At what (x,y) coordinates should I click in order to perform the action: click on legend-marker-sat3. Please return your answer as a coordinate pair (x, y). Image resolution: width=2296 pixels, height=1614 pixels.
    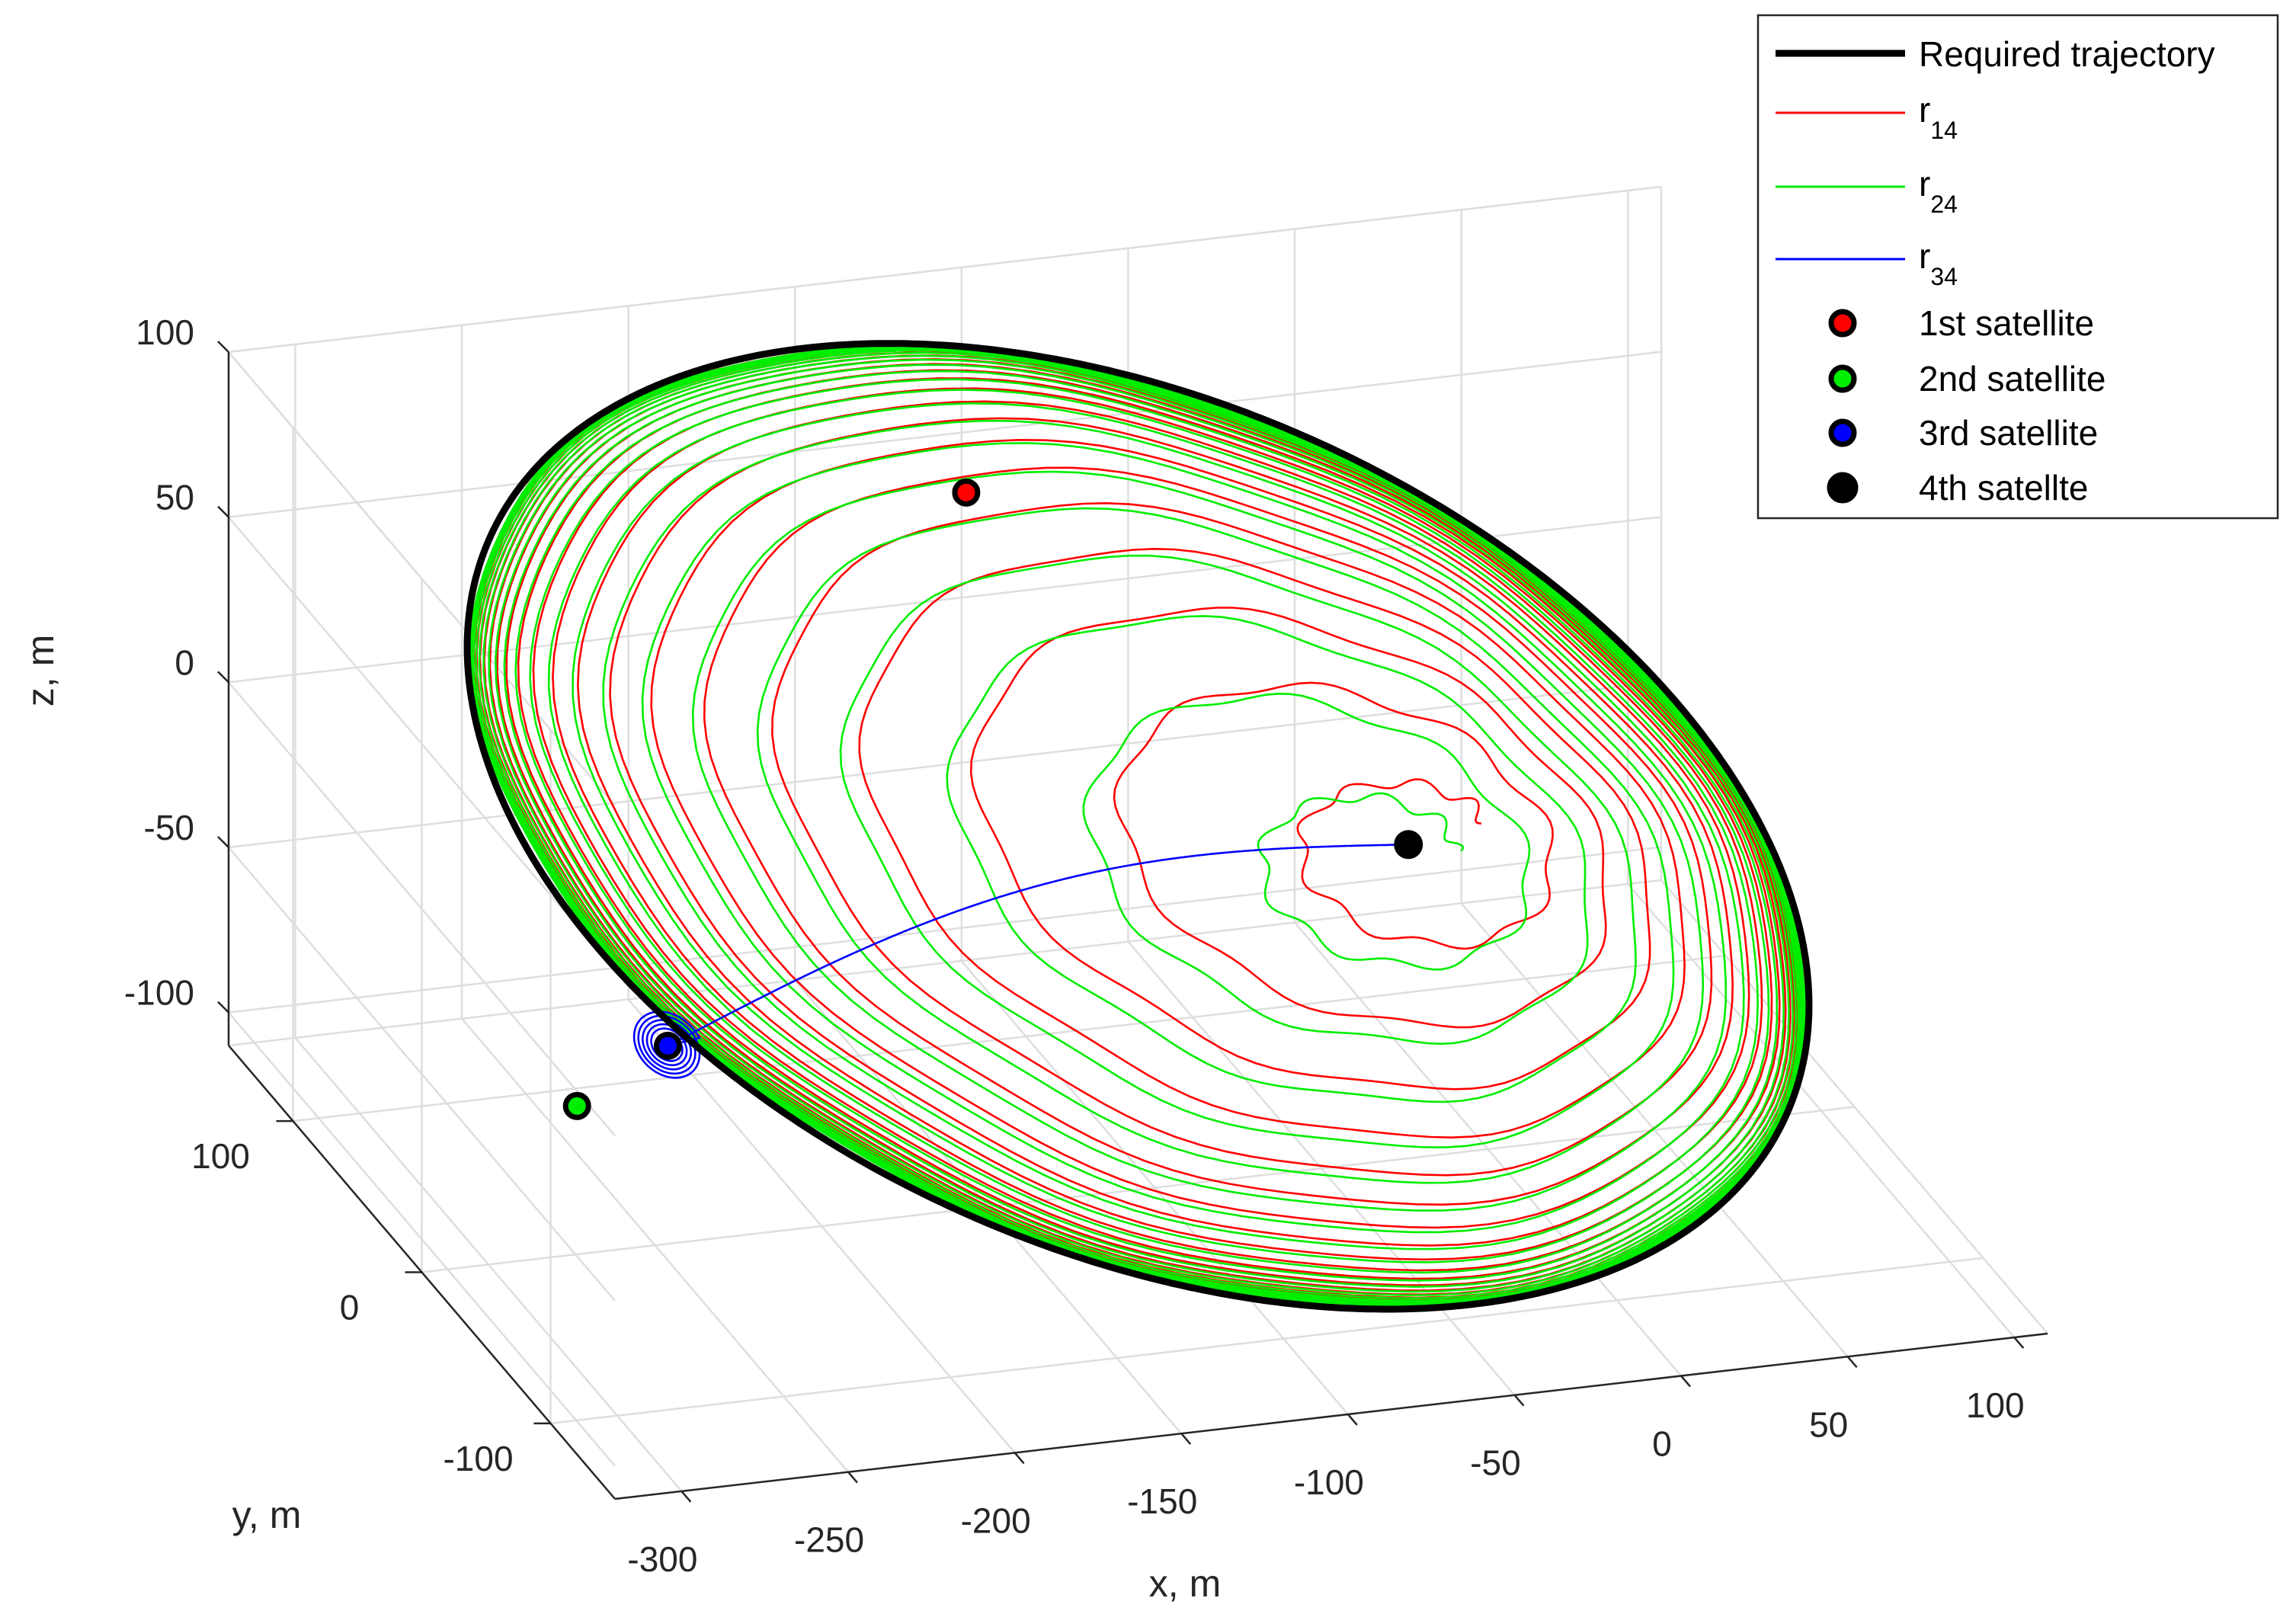
    Looking at the image, I should click on (1843, 432).